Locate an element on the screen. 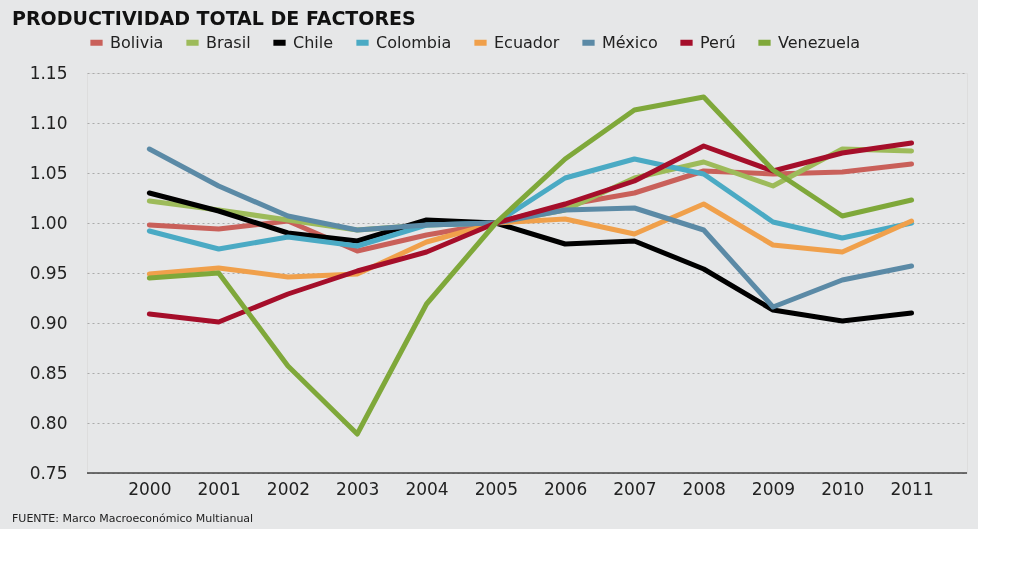  y-tick-label: 1.00 is located at coordinates (48, 222).